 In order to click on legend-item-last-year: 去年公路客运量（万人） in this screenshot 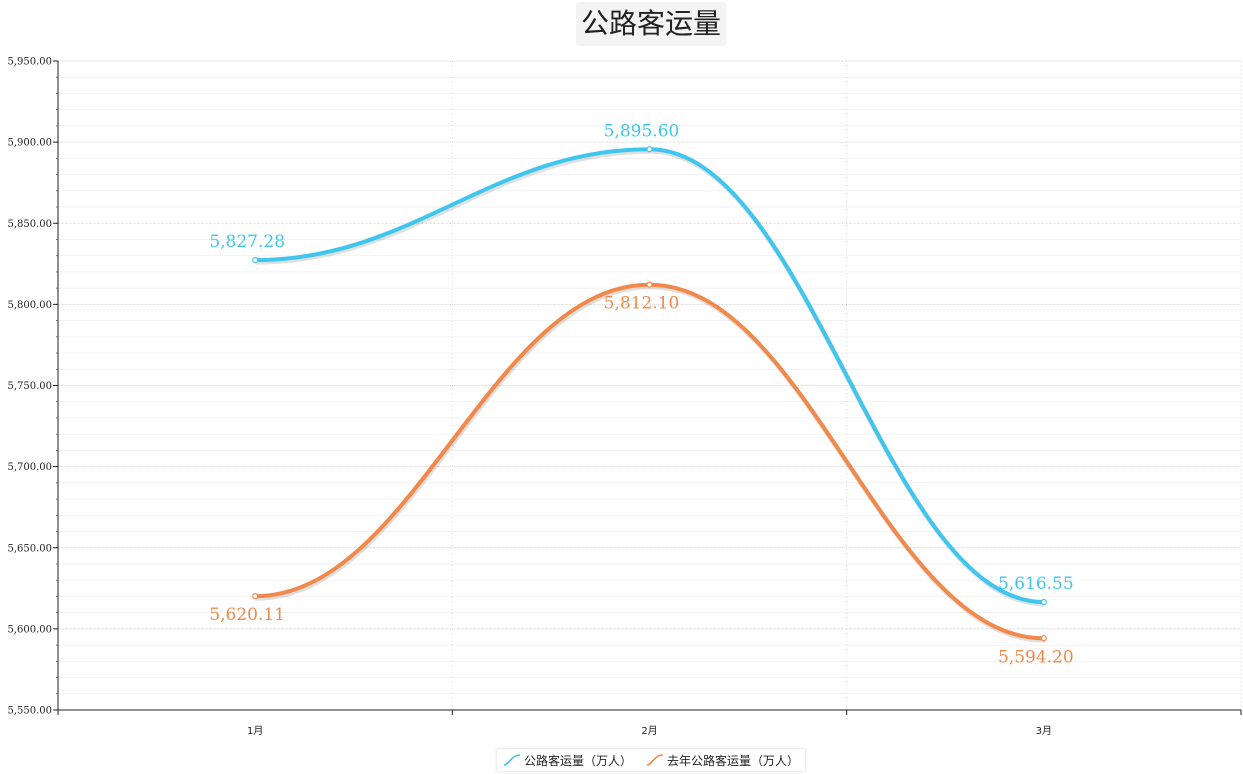, I will do `click(722, 760)`.